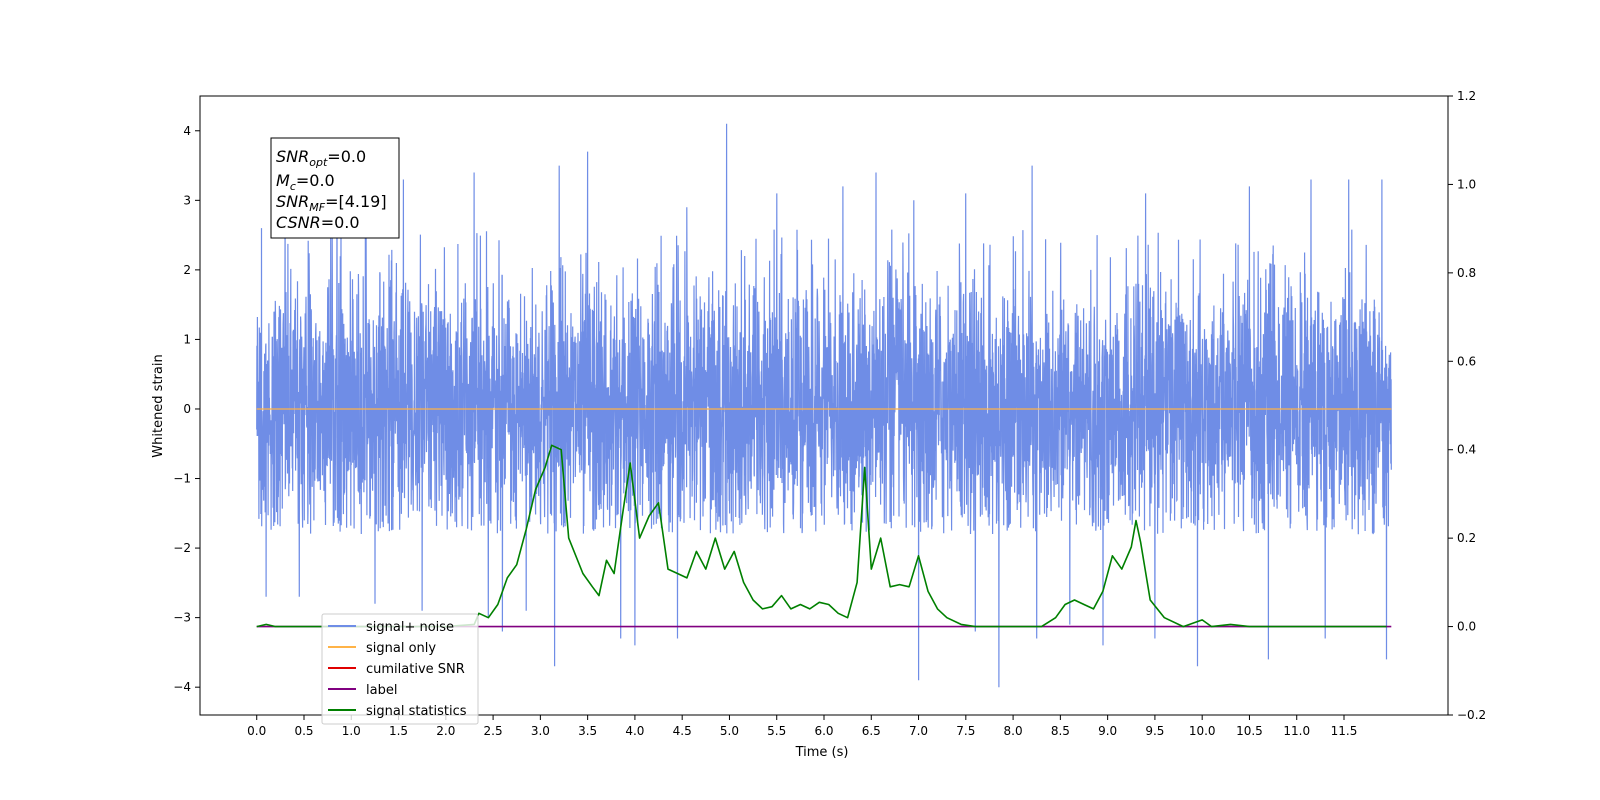  Describe the element at coordinates (965, 731) in the screenshot. I see `x-tick-label: 7.5` at that location.